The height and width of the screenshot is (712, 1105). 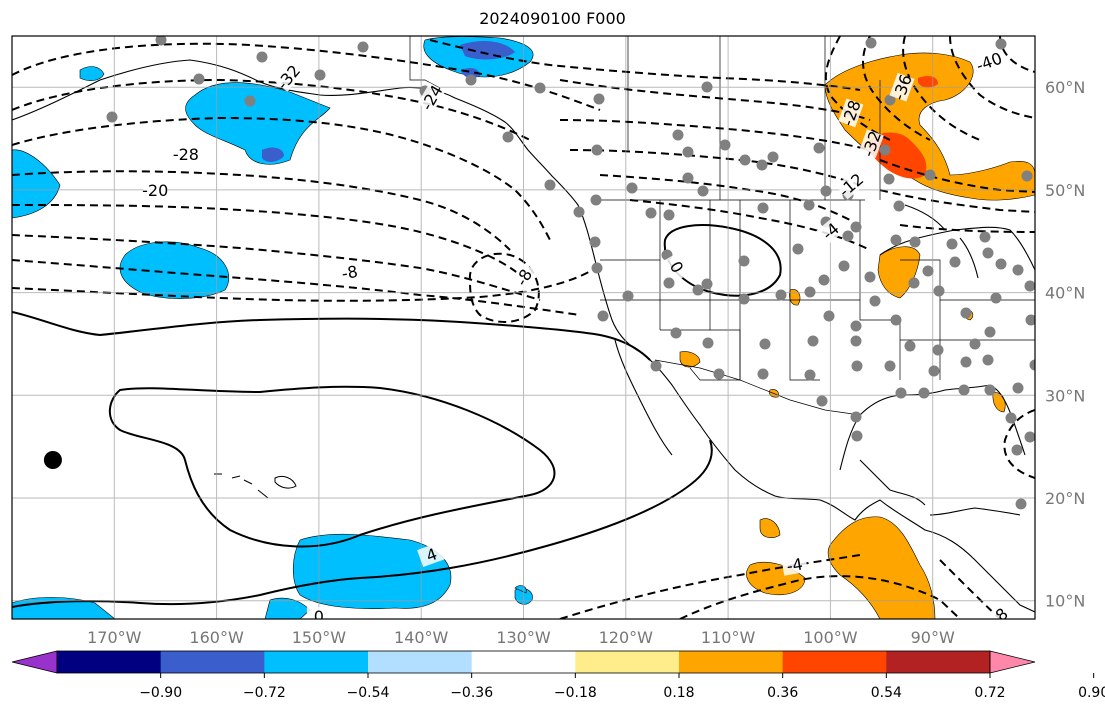 I want to click on colorbar-extend-low, so click(x=34, y=662).